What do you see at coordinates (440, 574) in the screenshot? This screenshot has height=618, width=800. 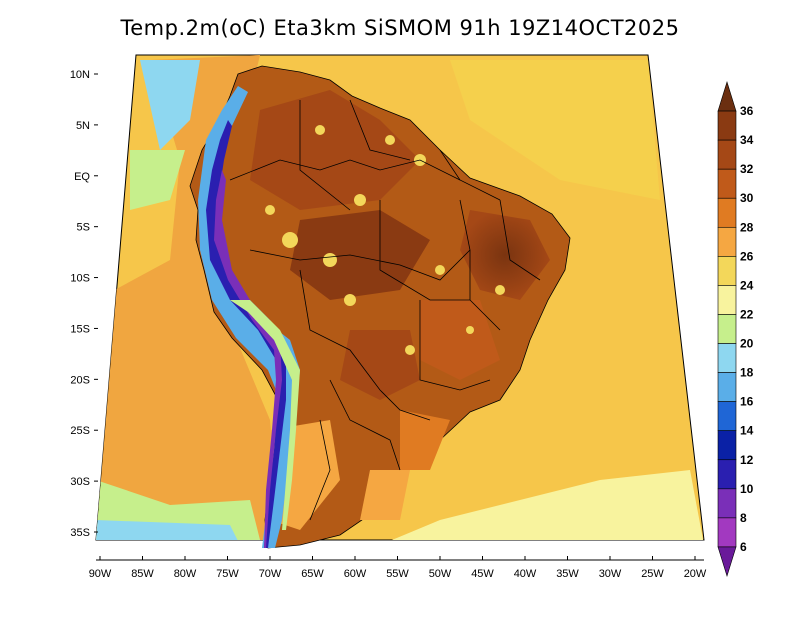 I see `lon-tick-label: 50W` at bounding box center [440, 574].